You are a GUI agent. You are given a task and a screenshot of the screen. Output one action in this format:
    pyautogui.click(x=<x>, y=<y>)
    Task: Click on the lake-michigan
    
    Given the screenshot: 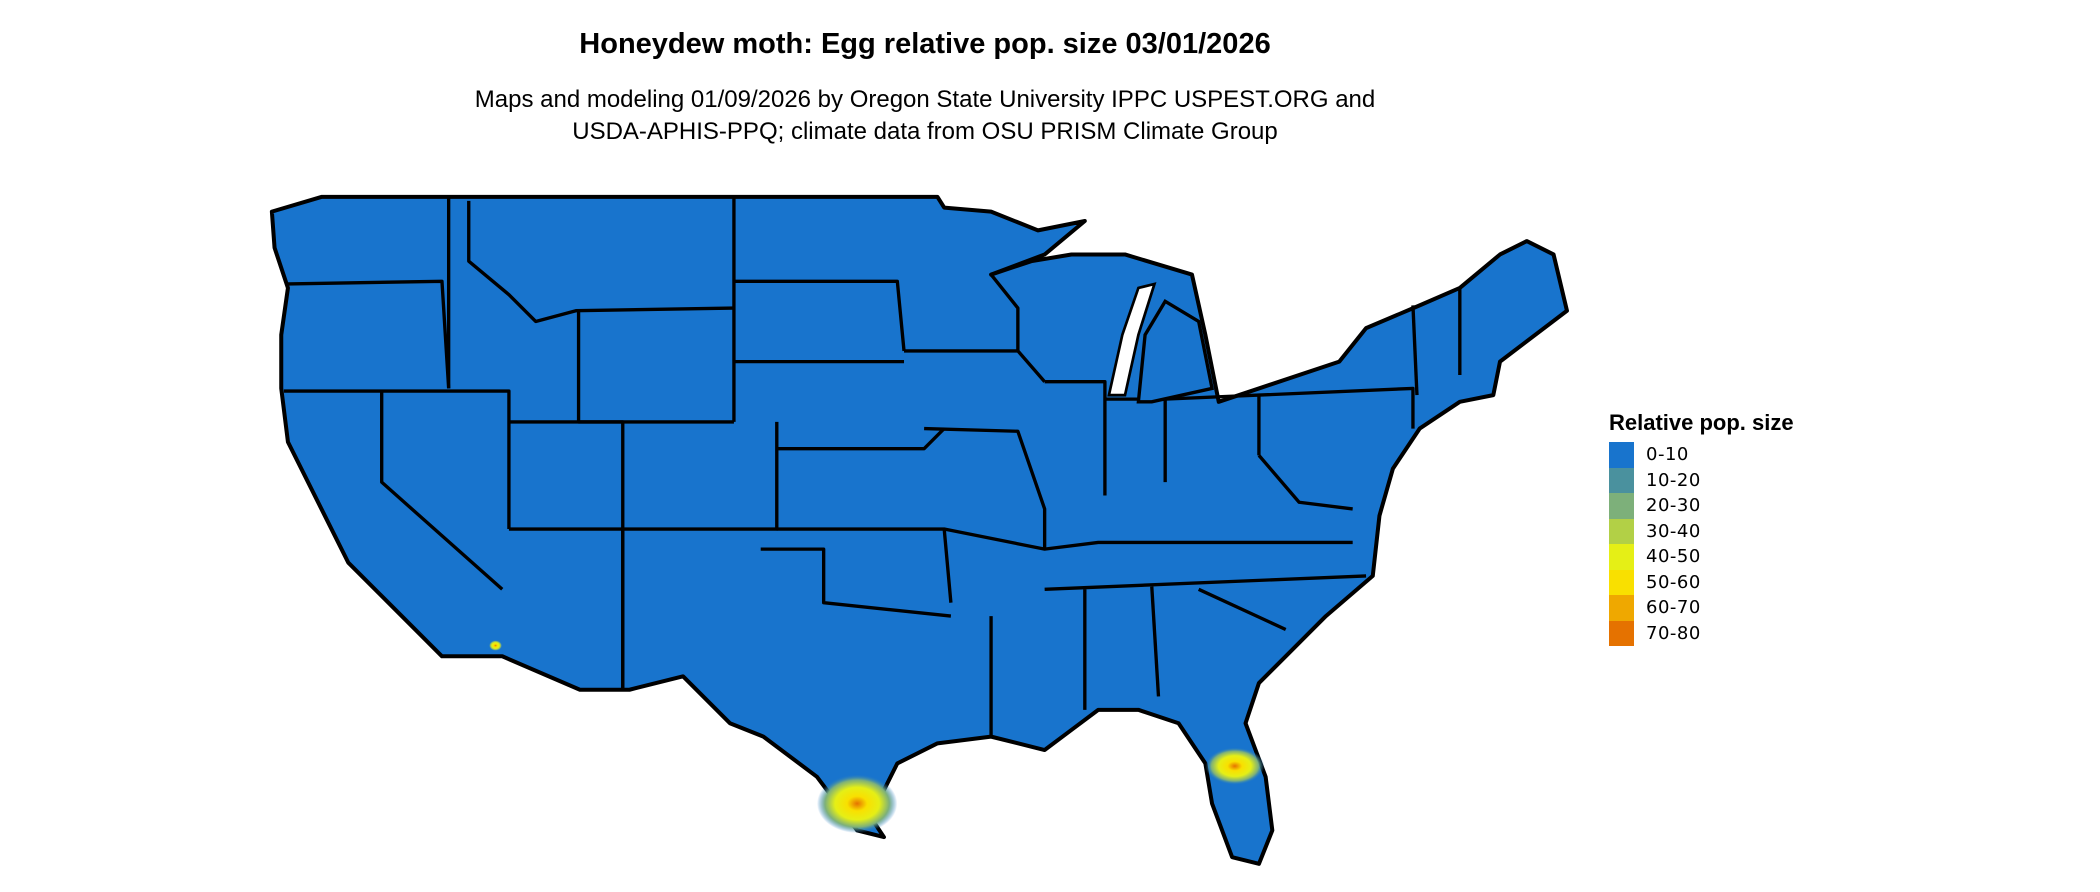 What is the action you would take?
    pyautogui.click(x=1132, y=339)
    